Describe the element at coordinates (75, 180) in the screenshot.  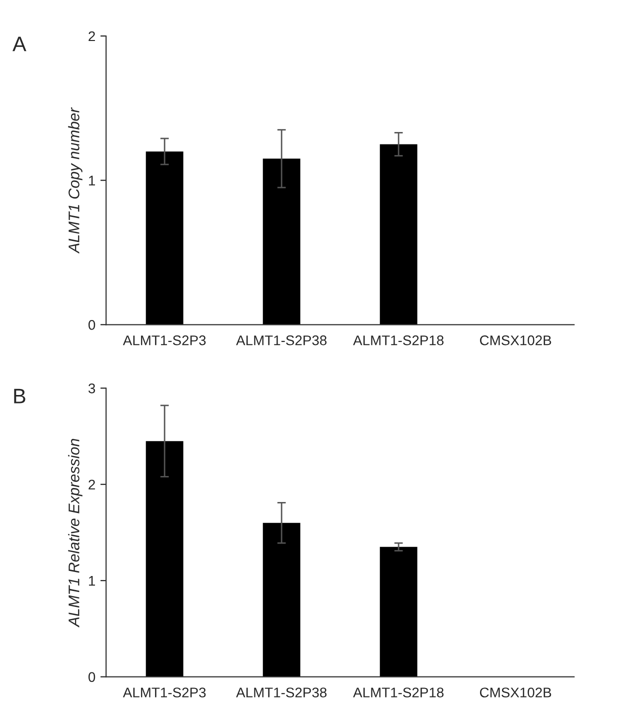
I see `y-axis-title: ALMT1 Copy number` at that location.